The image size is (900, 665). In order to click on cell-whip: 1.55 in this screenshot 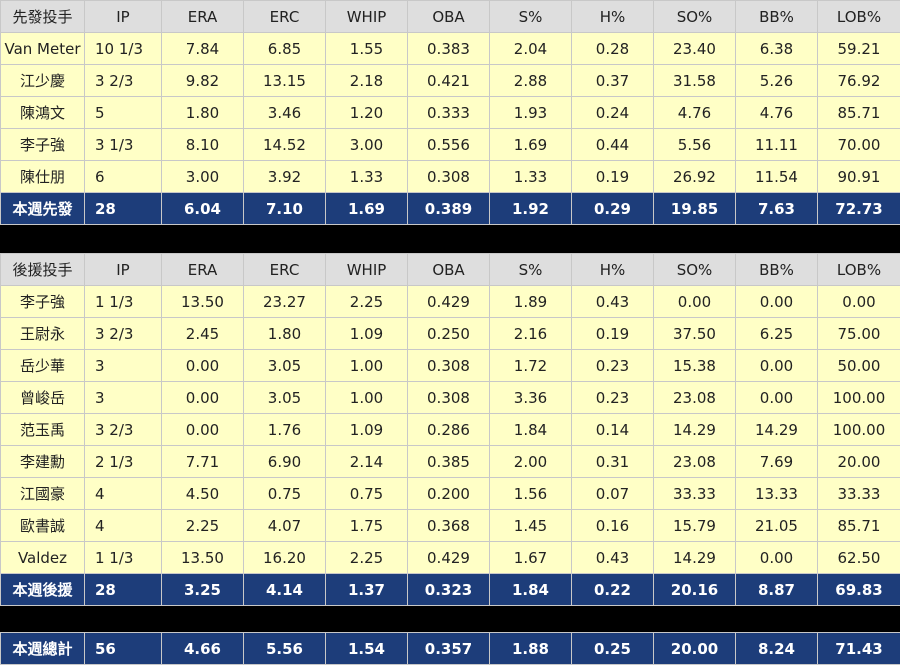, I will do `click(367, 49)`.